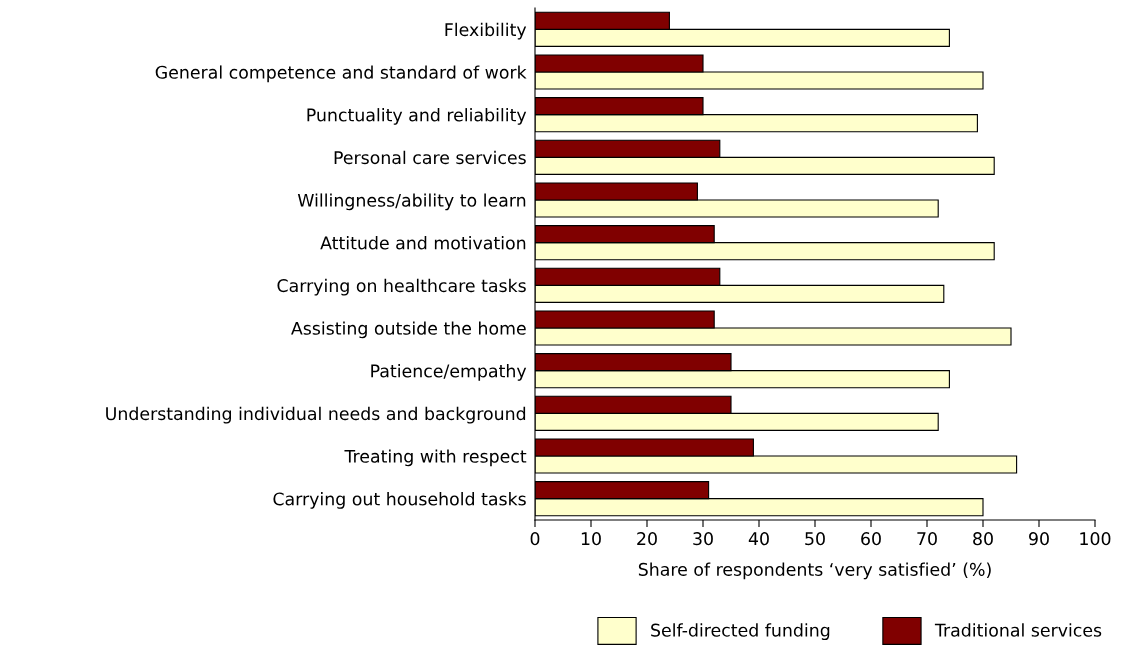 This screenshot has height=660, width=1136. I want to click on y-tick-label: Understanding individual needs and background, so click(316, 415).